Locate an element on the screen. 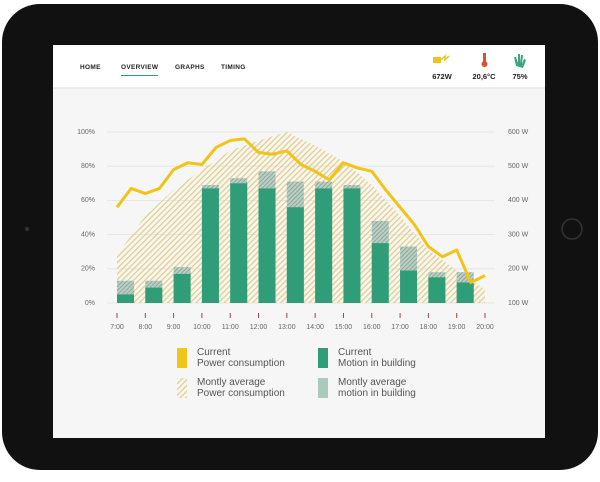 This screenshot has height=482, width=600. legend-swatch-avg-bar is located at coordinates (323, 388).